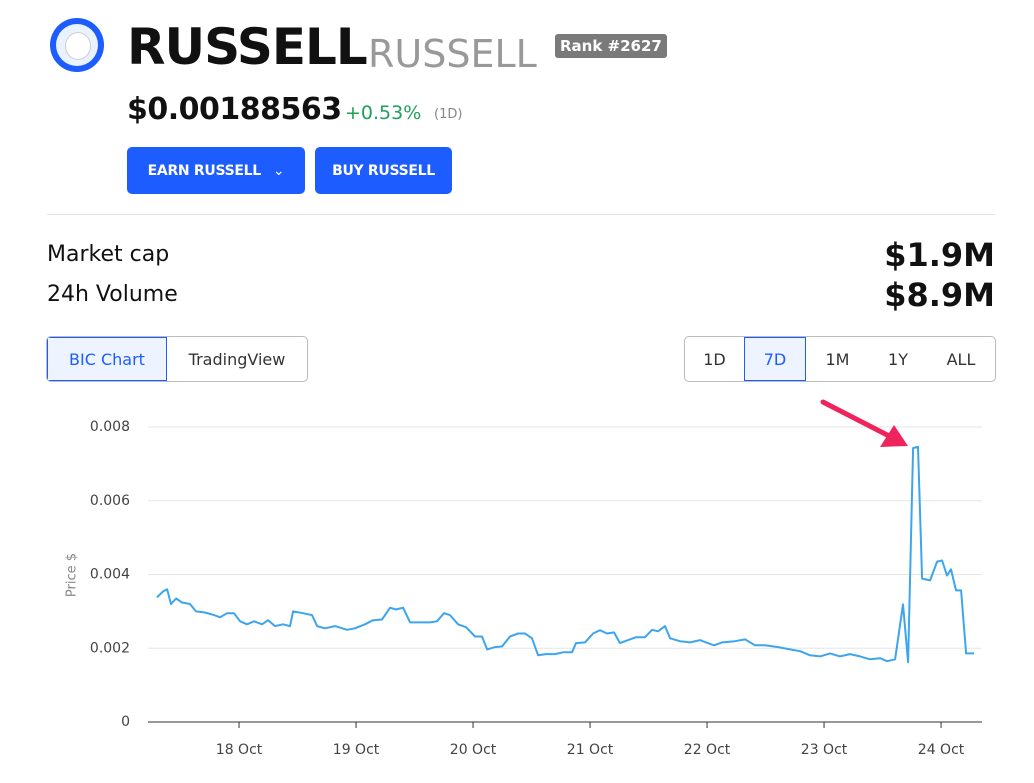 The image size is (1034, 783). Describe the element at coordinates (939, 295) in the screenshot. I see `stat-value: $8.9M` at that location.